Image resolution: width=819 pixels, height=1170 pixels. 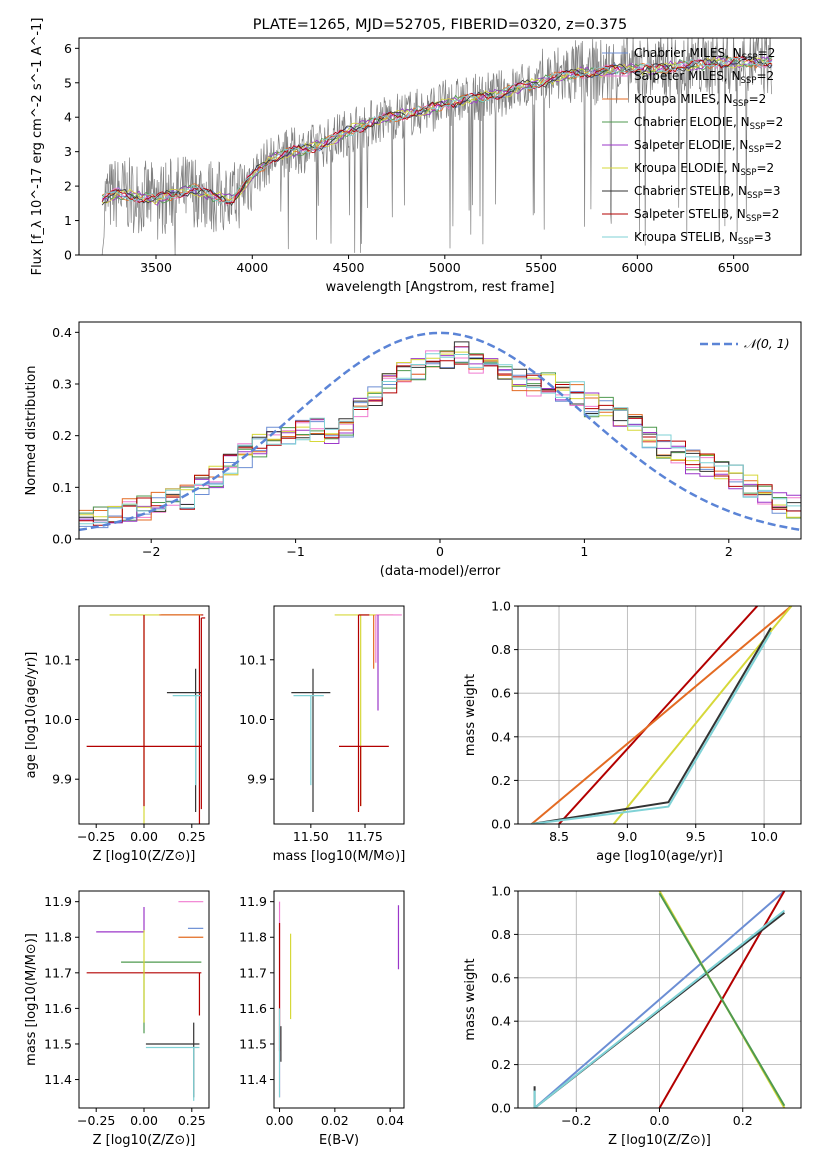 I want to click on x-tick-label: 0.2, so click(x=743, y=1120).